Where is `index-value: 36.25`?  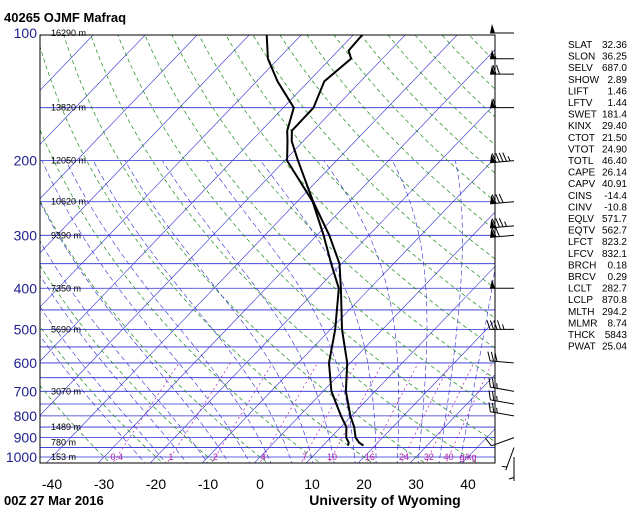
index-value: 36.25 is located at coordinates (614, 57).